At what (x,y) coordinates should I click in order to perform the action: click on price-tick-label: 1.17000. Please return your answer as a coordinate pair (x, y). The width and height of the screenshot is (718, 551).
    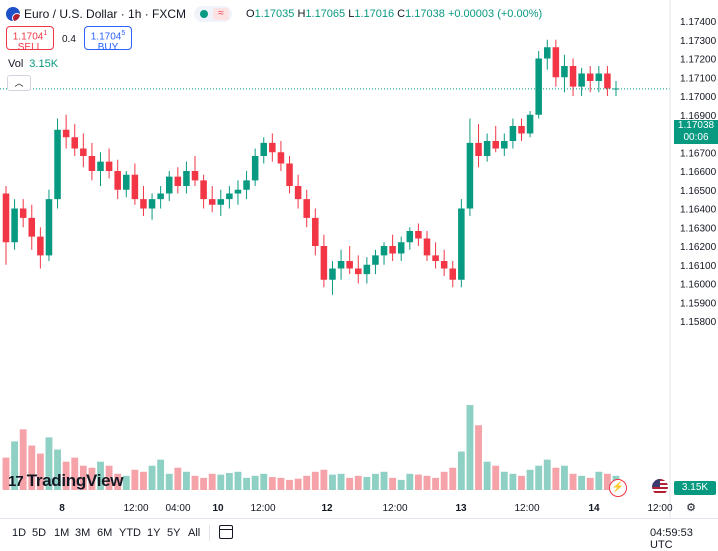
    Looking at the image, I should click on (698, 97).